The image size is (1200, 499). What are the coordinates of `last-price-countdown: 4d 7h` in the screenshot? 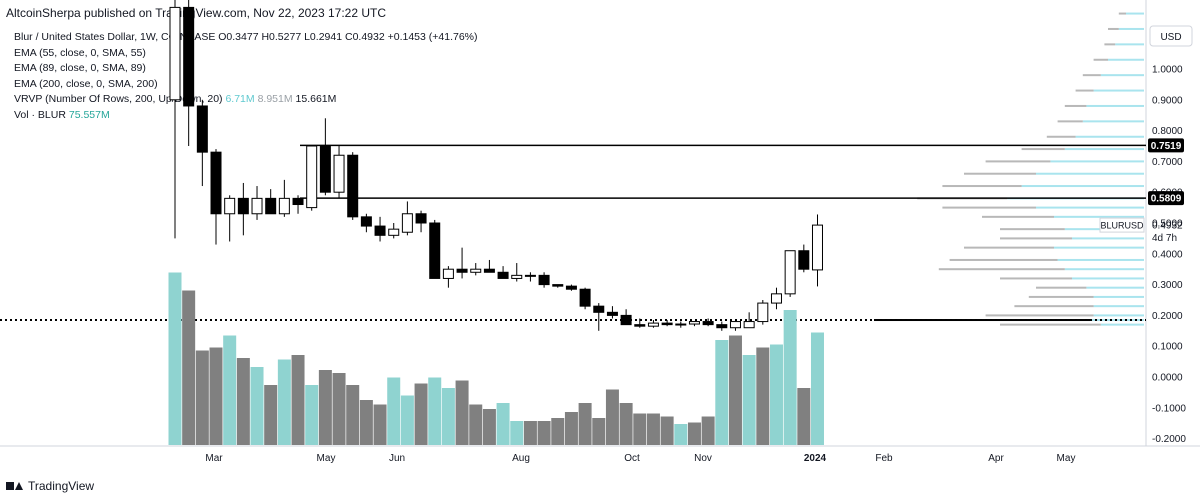 It's located at (1164, 238).